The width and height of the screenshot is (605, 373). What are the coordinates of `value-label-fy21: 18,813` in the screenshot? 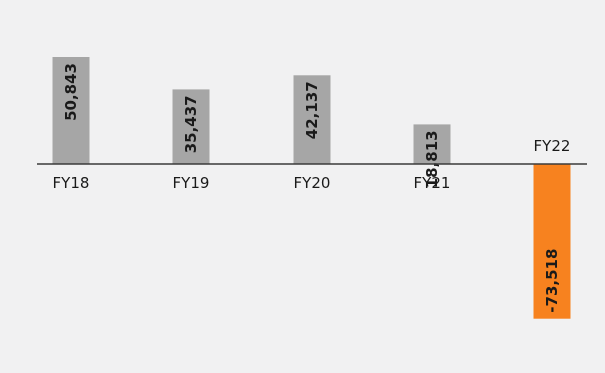 It's located at (432, 159).